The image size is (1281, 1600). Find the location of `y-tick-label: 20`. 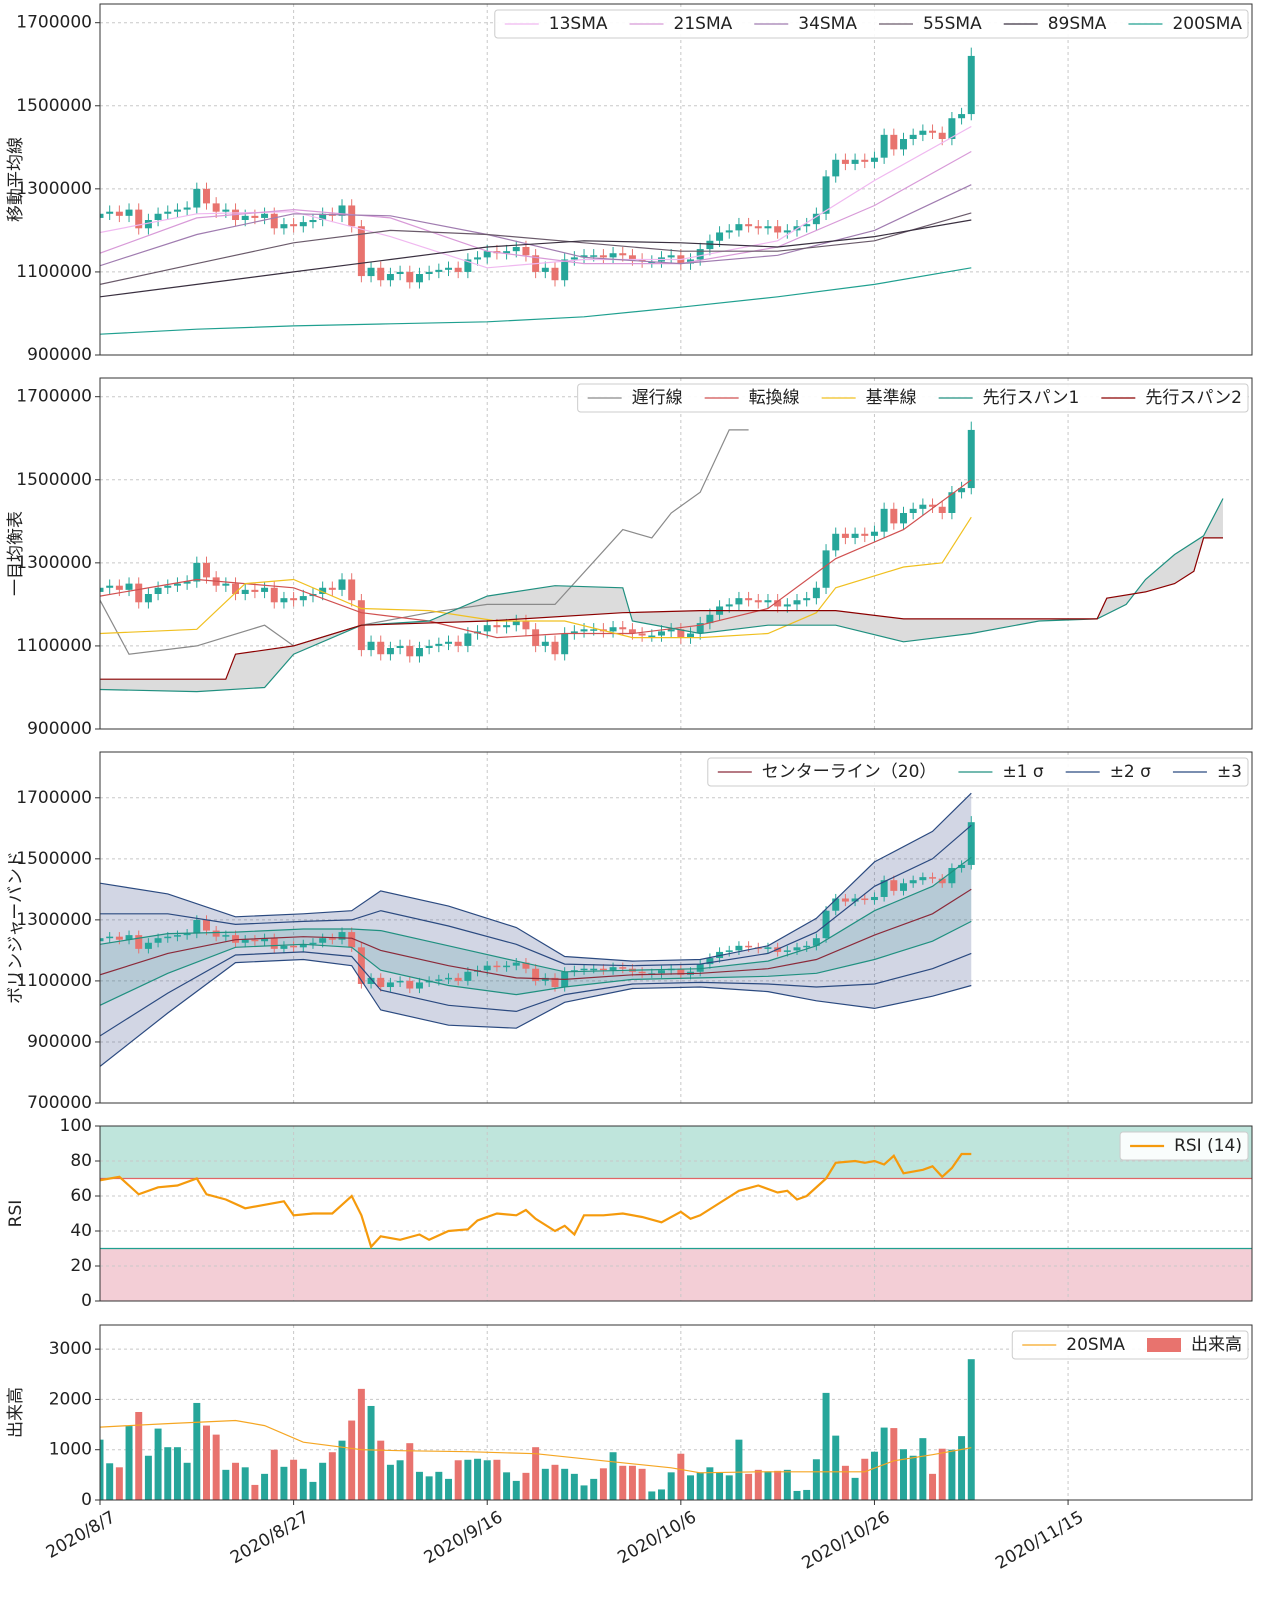

y-tick-label: 20 is located at coordinates (81, 1266).